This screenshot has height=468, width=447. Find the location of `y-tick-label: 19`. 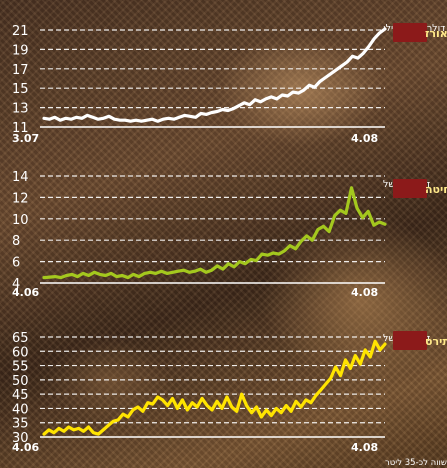

y-tick-label: 19 is located at coordinates (20, 50).